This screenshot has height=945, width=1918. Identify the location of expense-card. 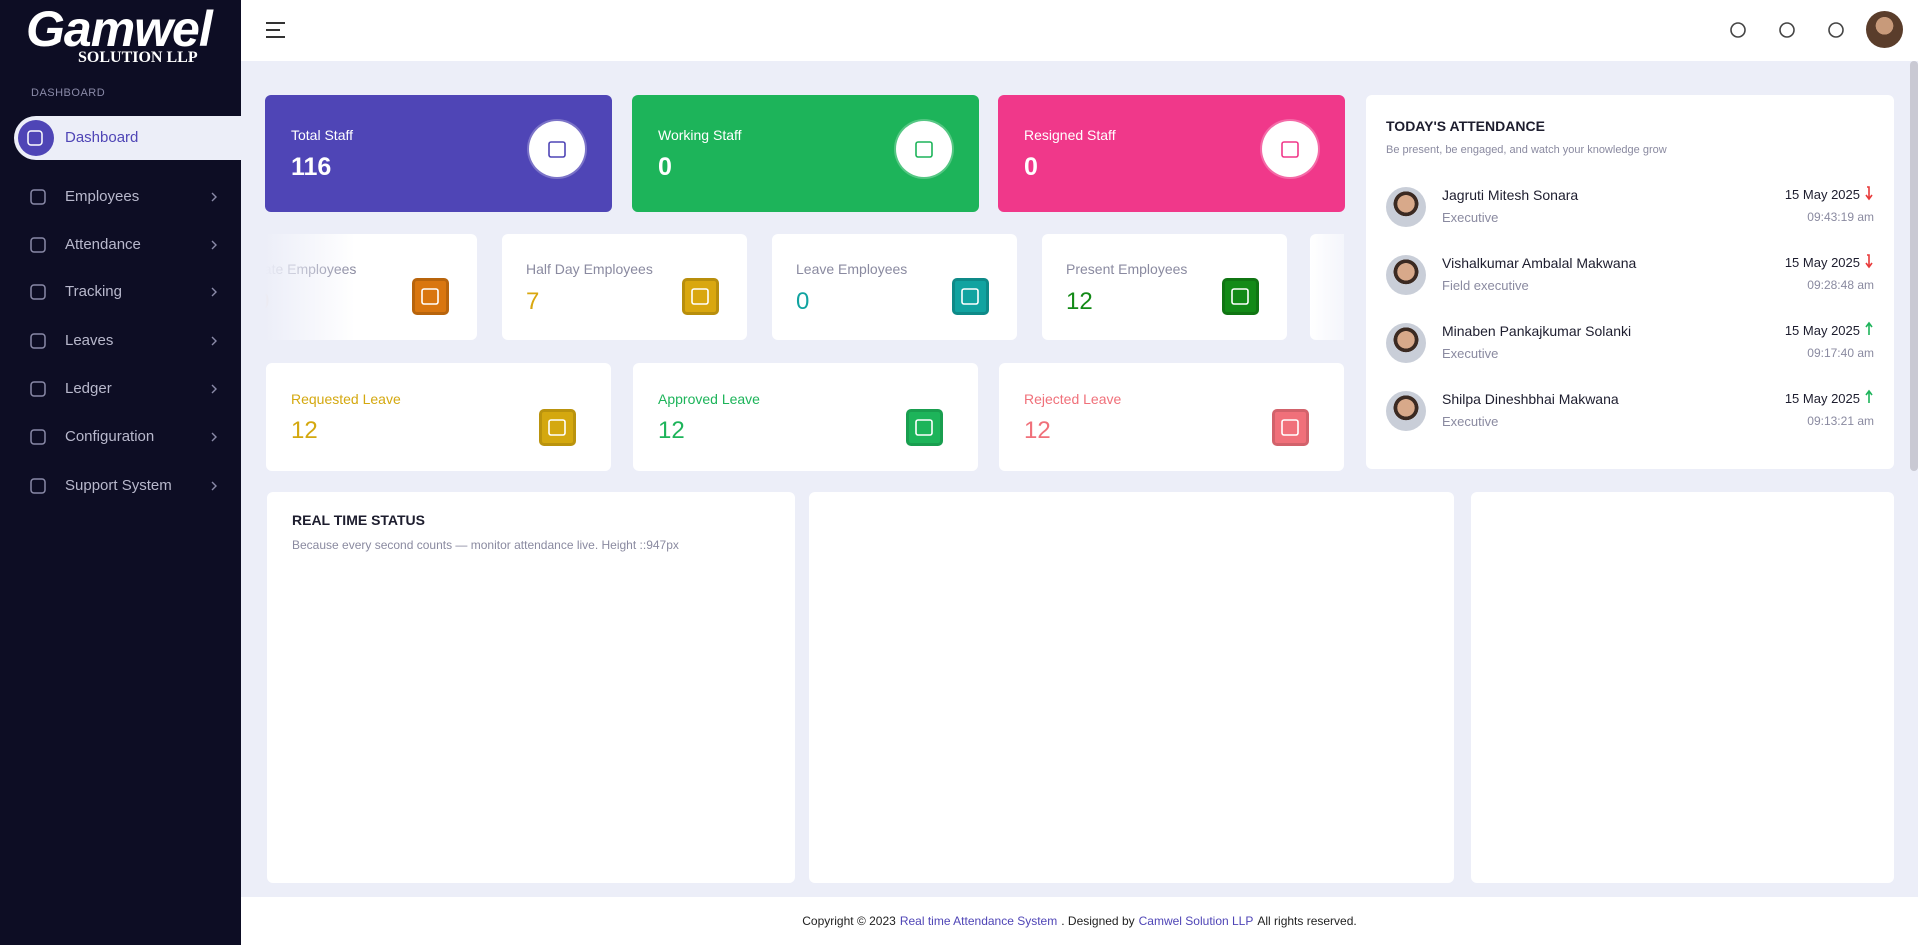
(1682, 687).